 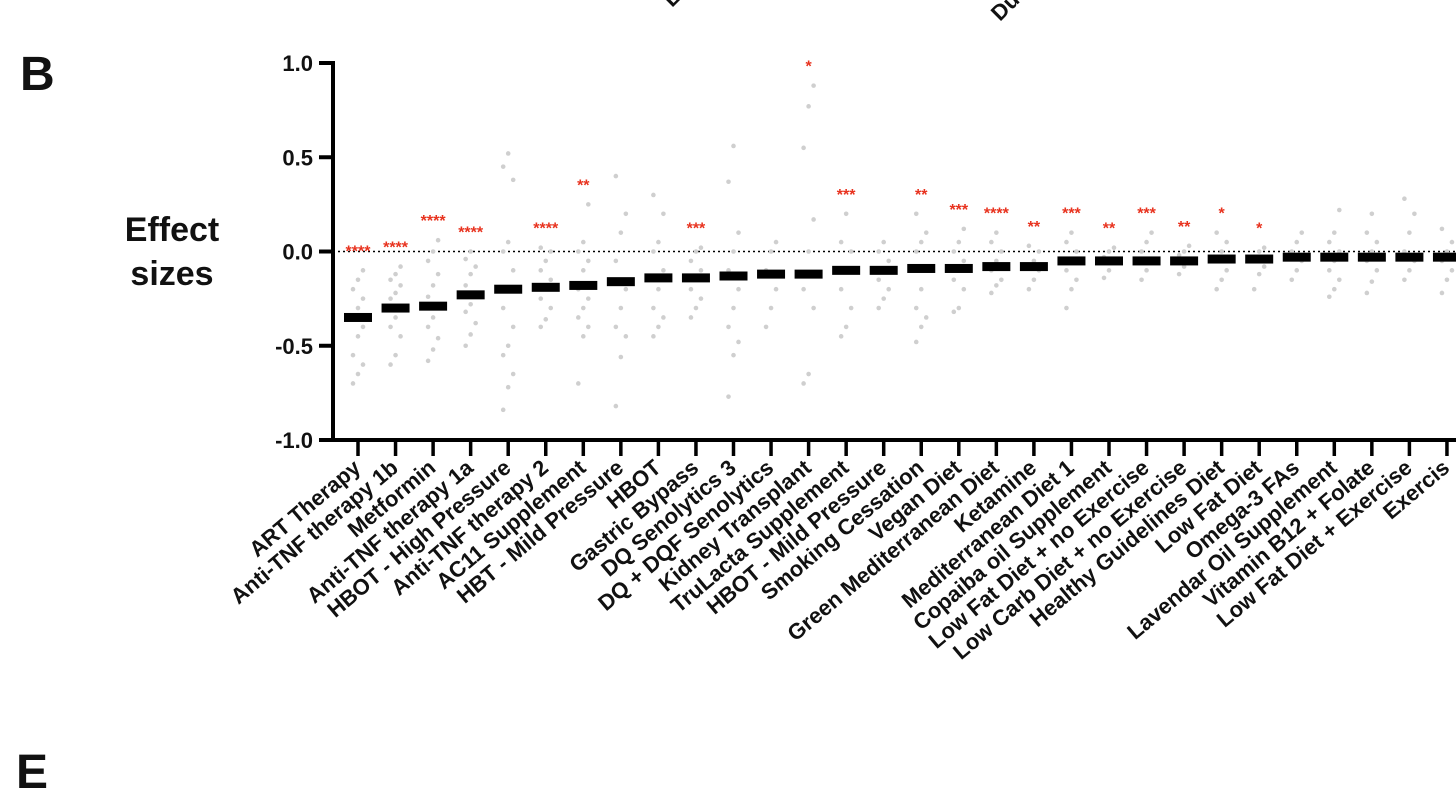 What do you see at coordinates (294, 346) in the screenshot?
I see `y-tick-label: -0.5` at bounding box center [294, 346].